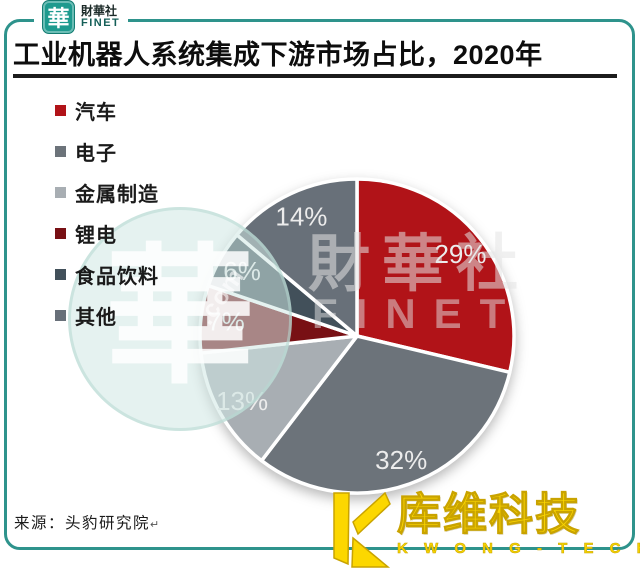 This screenshot has height=570, width=640. I want to click on brand-name-cn: 財華社, so click(99, 10).